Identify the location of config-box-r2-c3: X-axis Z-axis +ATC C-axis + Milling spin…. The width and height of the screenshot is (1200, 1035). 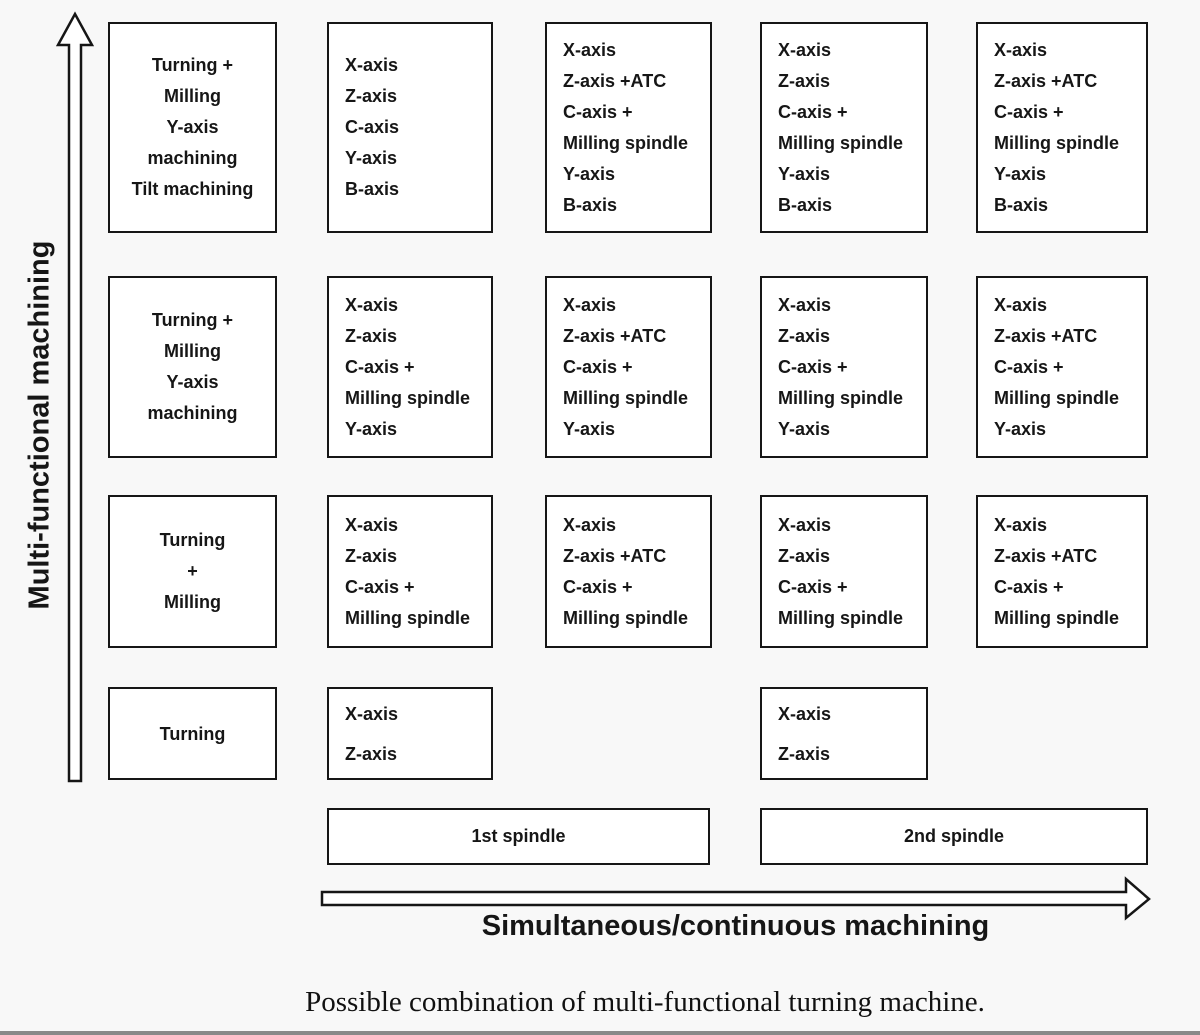
(628, 367).